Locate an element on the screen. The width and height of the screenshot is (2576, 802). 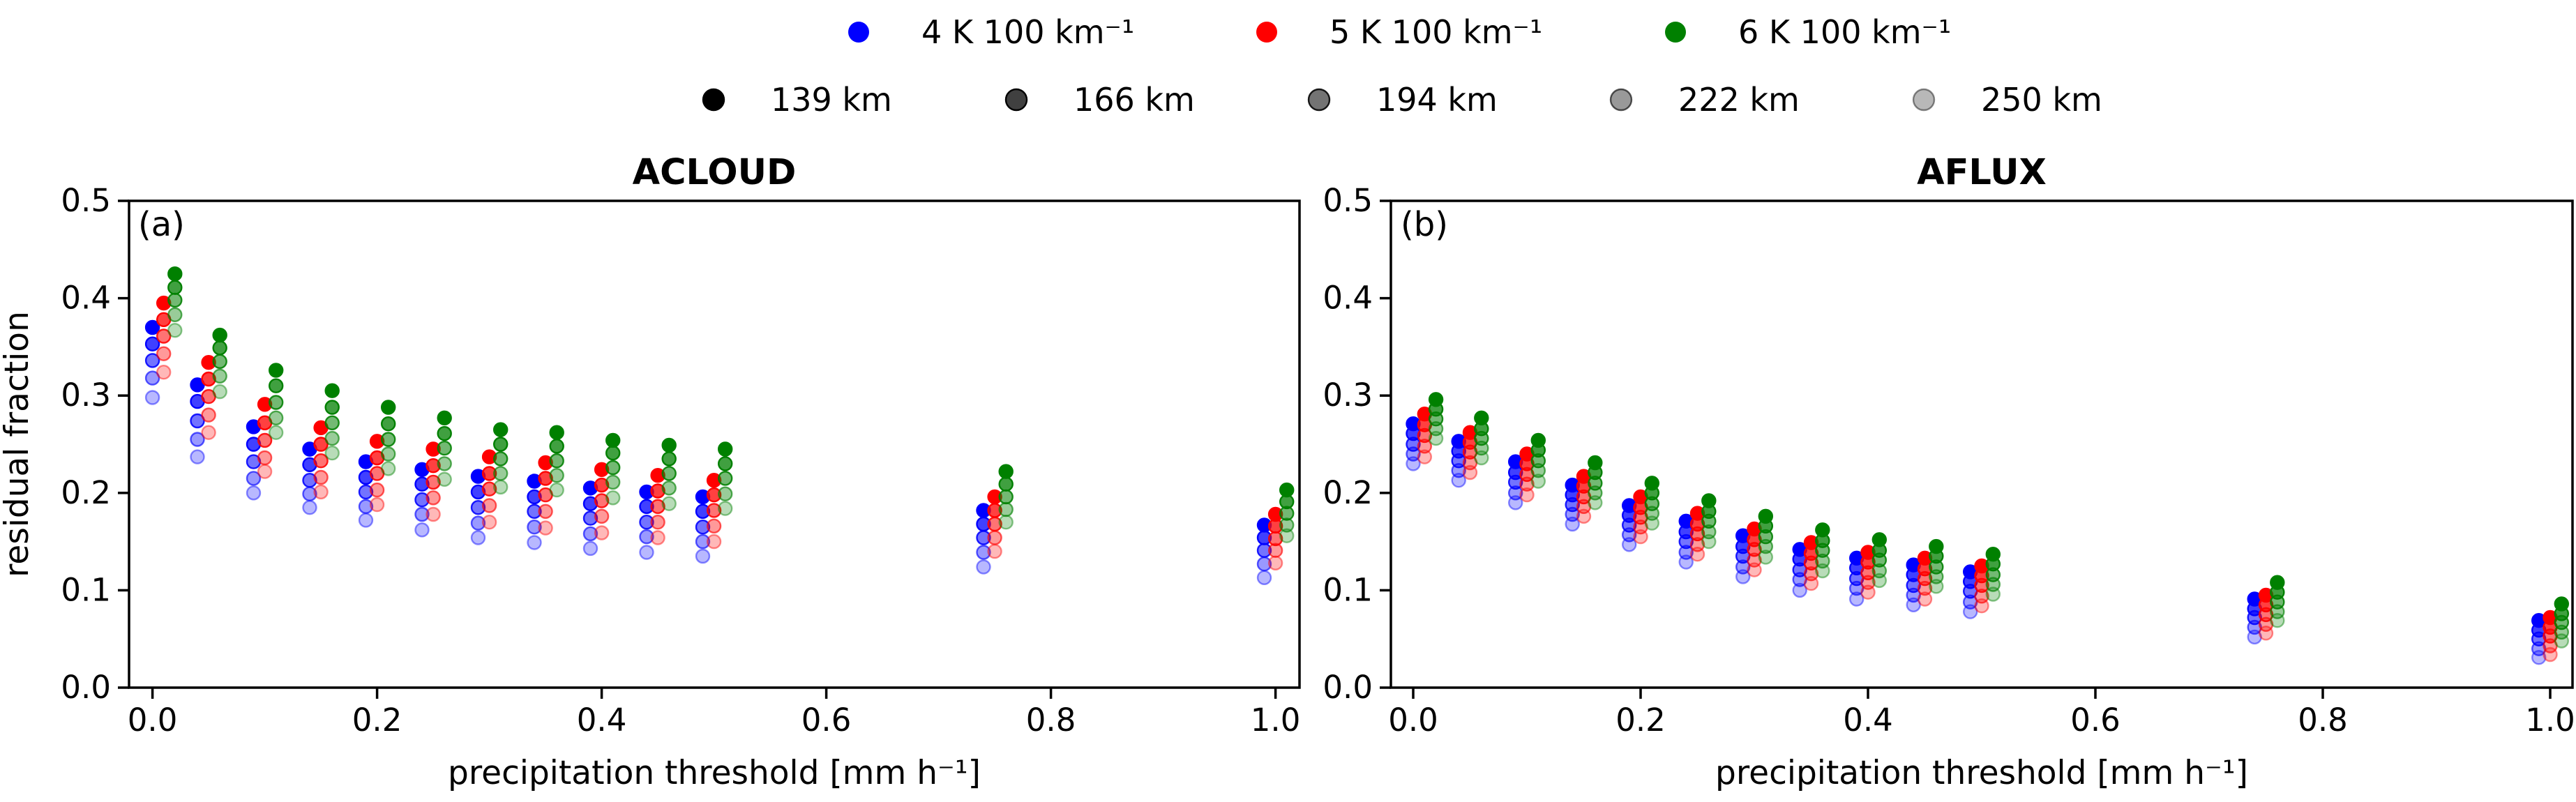
panel-b-title: AFLUX is located at coordinates (1982, 172).